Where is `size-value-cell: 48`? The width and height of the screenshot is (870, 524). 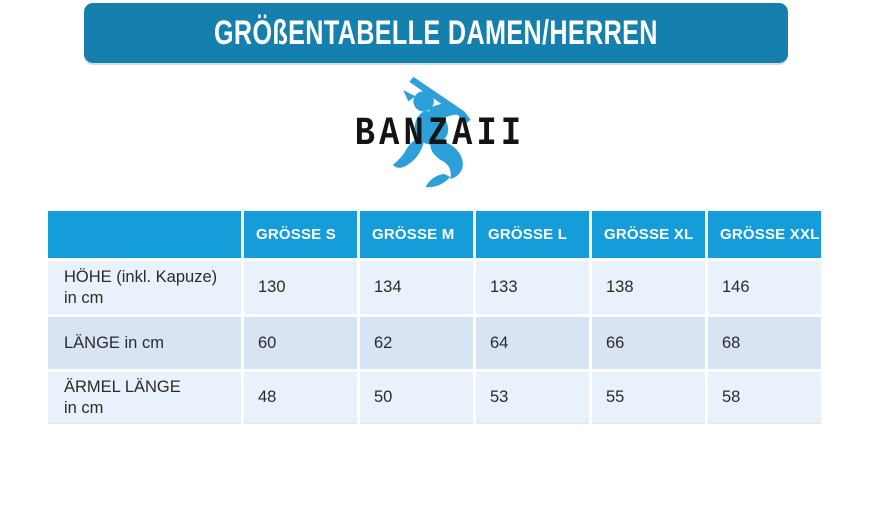 size-value-cell: 48 is located at coordinates (300, 398).